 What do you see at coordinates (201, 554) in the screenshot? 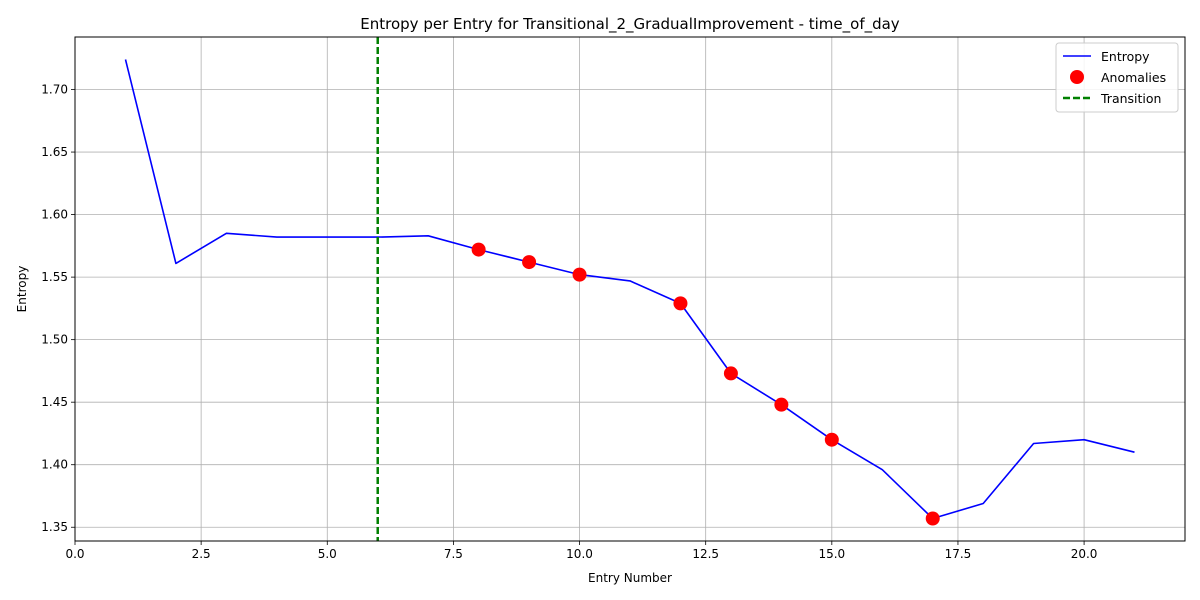
I see `x-tick-label: 2.5` at bounding box center [201, 554].